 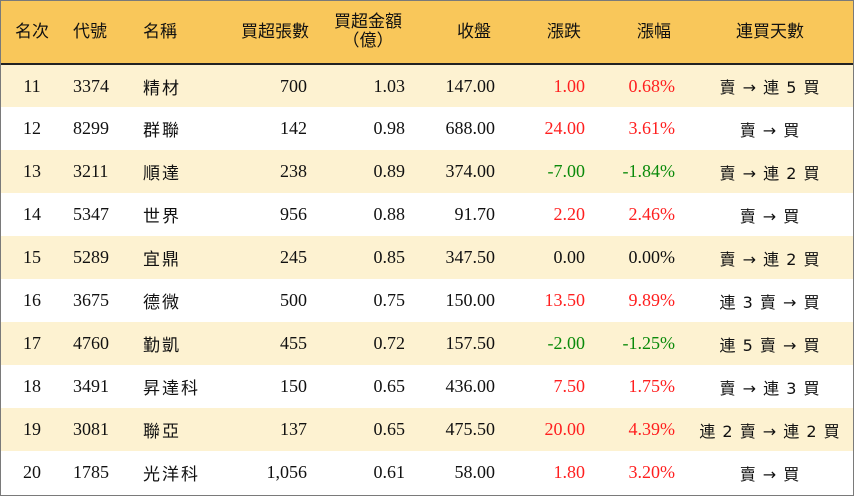 I want to click on net-buy-lots-cell: 137, so click(x=293, y=429).